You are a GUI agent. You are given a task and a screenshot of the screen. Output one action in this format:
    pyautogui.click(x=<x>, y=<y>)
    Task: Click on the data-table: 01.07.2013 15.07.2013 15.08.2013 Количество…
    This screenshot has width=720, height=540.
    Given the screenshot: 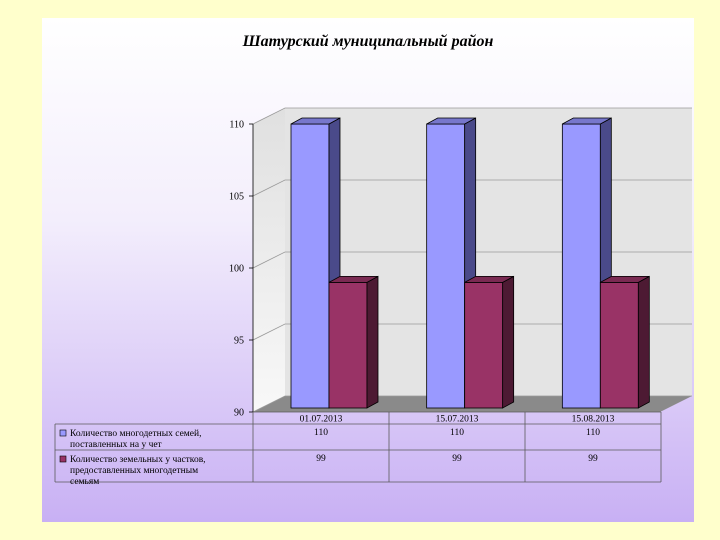 What is the action you would take?
    pyautogui.click(x=358, y=449)
    